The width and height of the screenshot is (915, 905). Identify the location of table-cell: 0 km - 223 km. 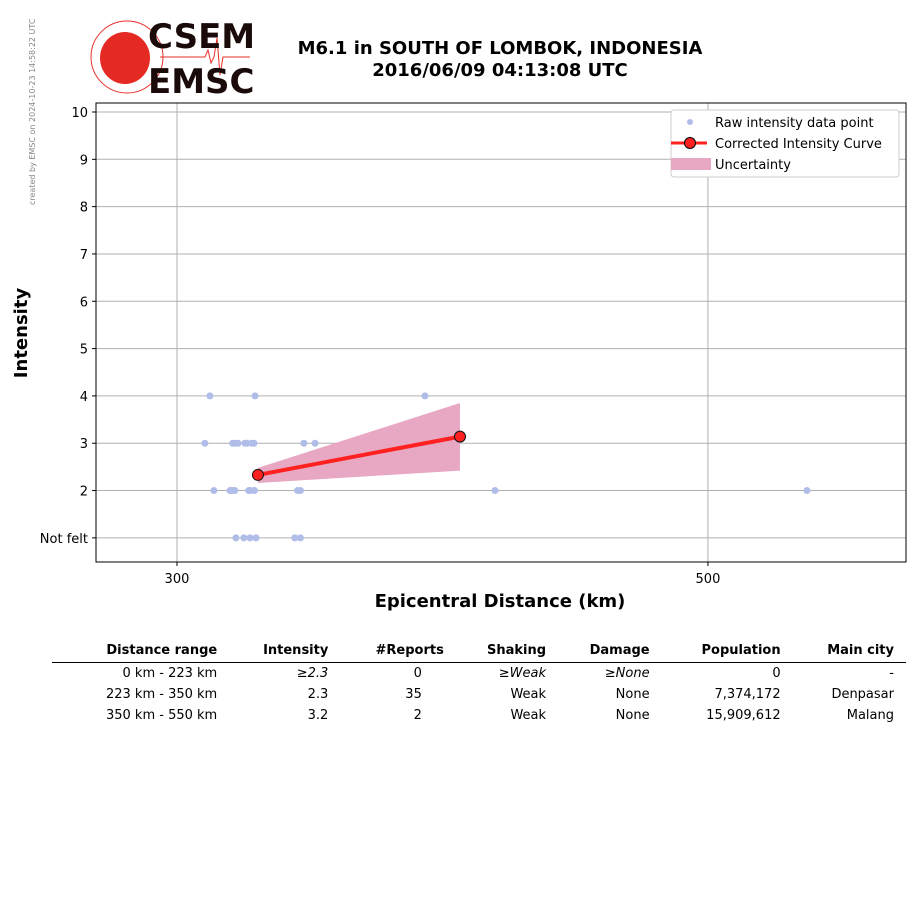
(170, 673).